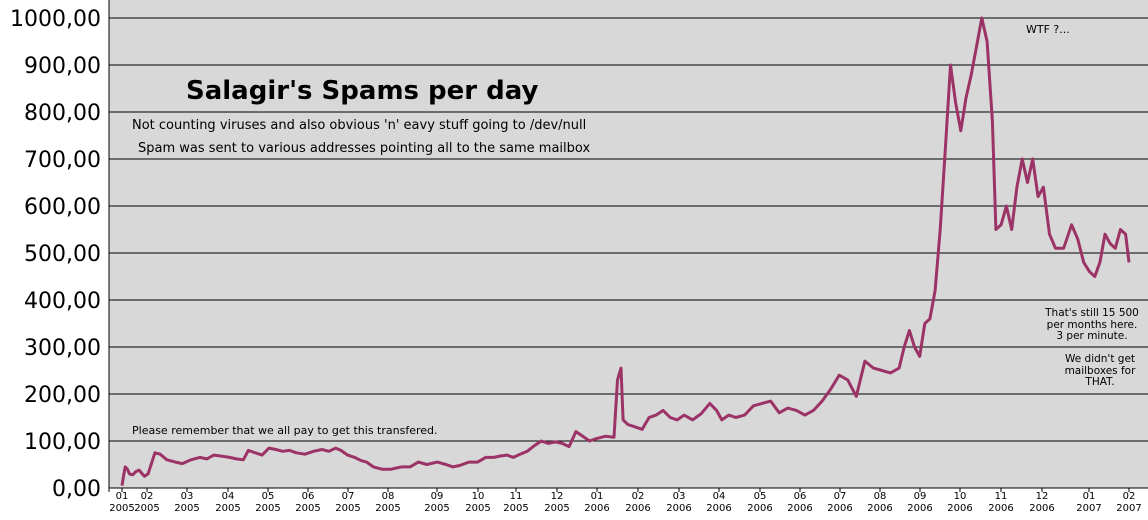 The width and height of the screenshot is (1148, 520). Describe the element at coordinates (362, 91) in the screenshot. I see `chart-title: Salagir's Spams per day` at that location.